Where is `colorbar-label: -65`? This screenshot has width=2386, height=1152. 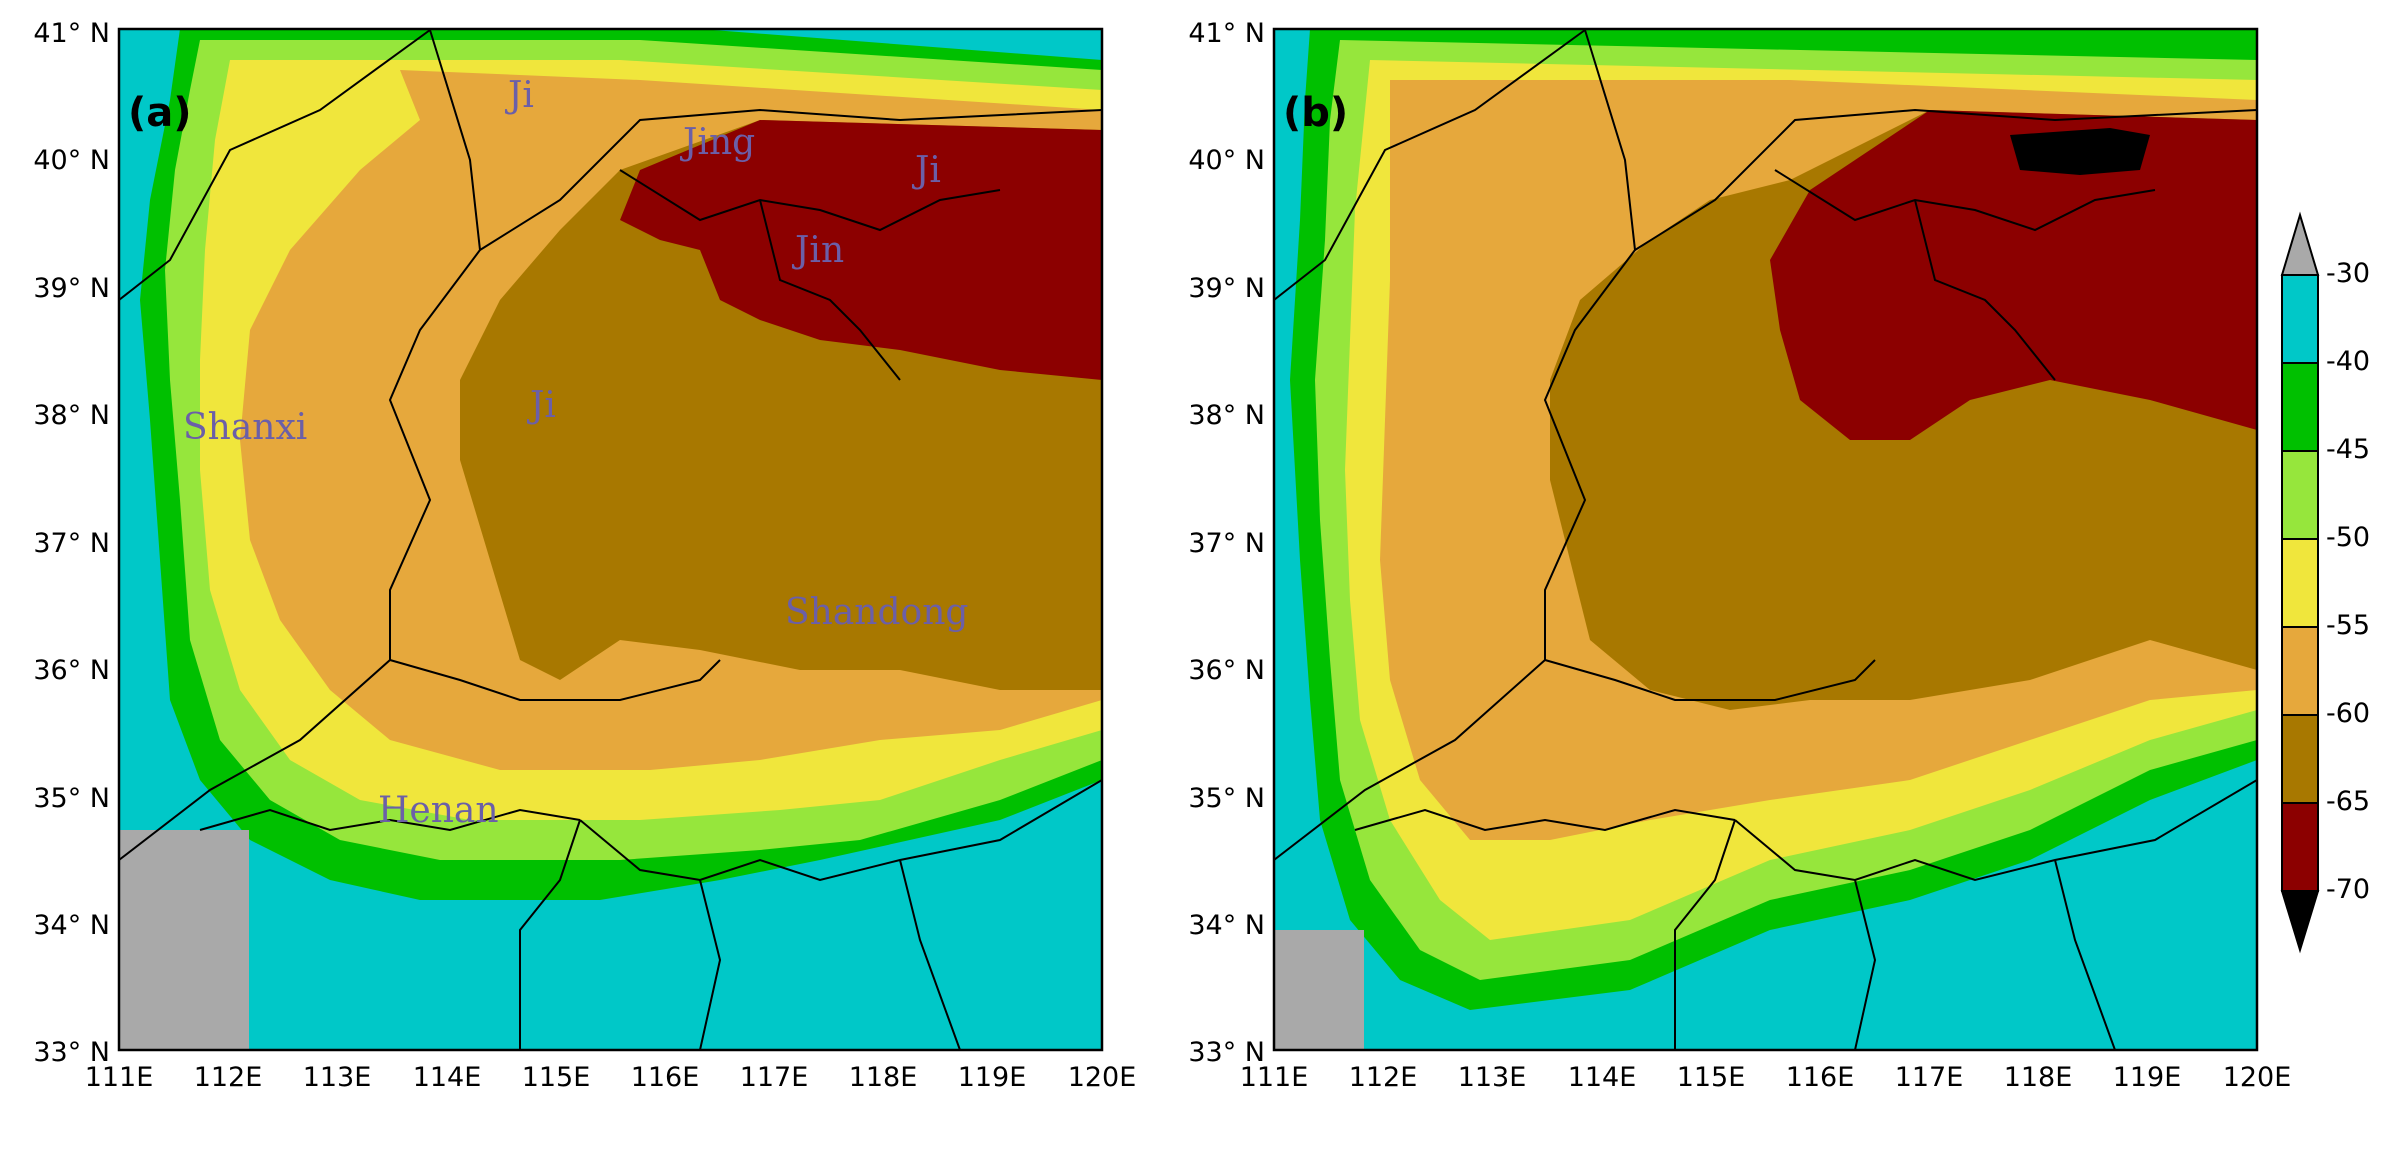
colorbar-label: -65 is located at coordinates (2348, 801).